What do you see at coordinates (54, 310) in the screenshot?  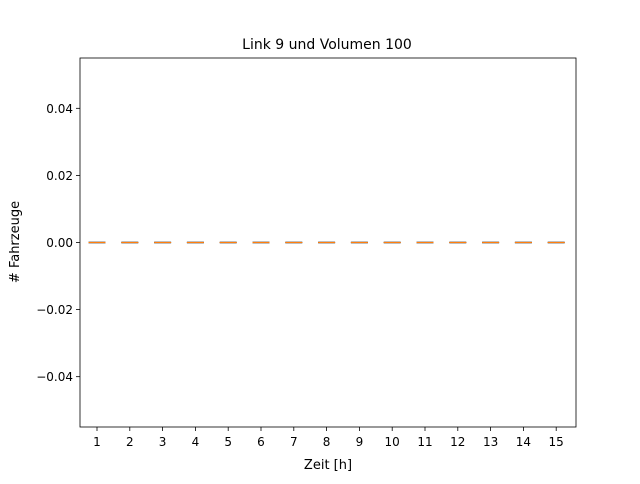 I see `y-tick-label: −0.02` at bounding box center [54, 310].